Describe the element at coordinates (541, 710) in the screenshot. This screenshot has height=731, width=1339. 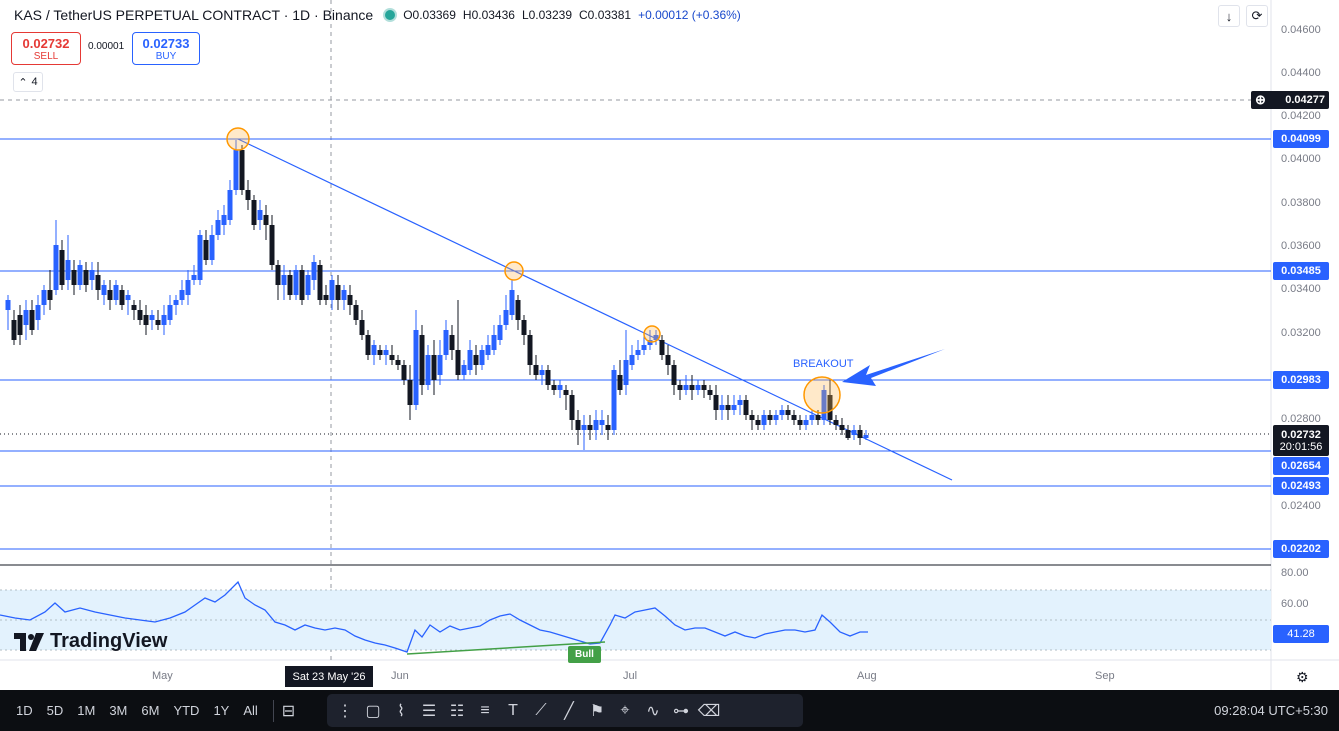
I see `brush-icon: ⟋` at that location.